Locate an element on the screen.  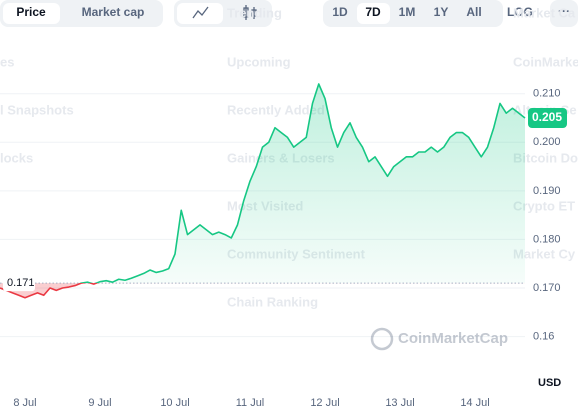
price-badge is located at coordinates (547, 118).